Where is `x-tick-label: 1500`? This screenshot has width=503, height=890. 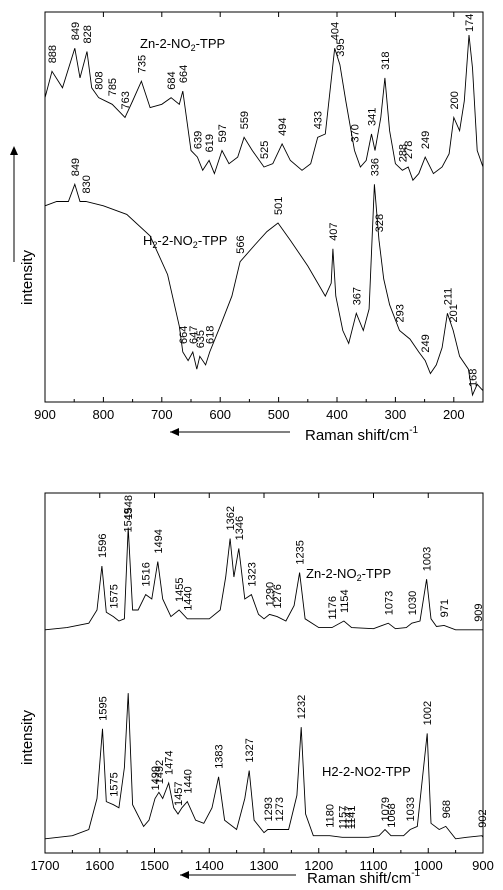
x-tick-label: 1500 is located at coordinates (154, 865).